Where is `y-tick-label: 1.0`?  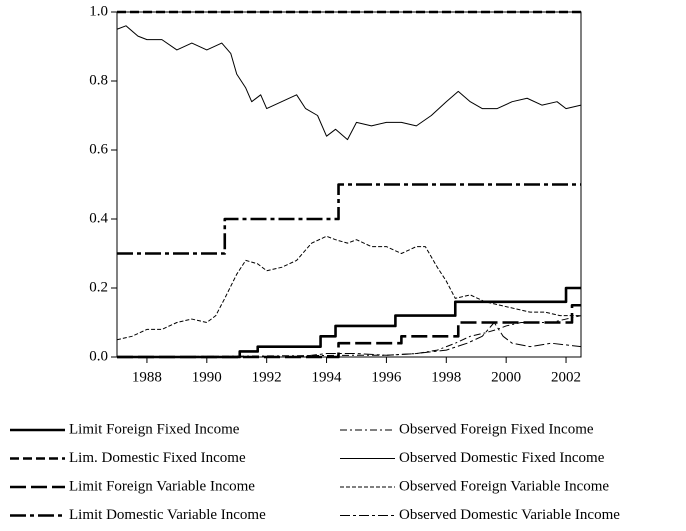
y-tick-label: 1.0 is located at coordinates (98, 11).